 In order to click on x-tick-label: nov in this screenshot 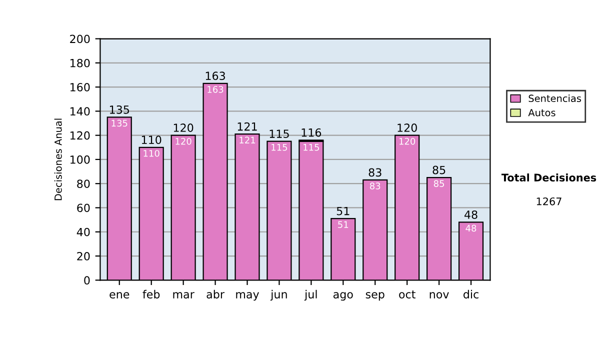, I will do `click(439, 295)`.